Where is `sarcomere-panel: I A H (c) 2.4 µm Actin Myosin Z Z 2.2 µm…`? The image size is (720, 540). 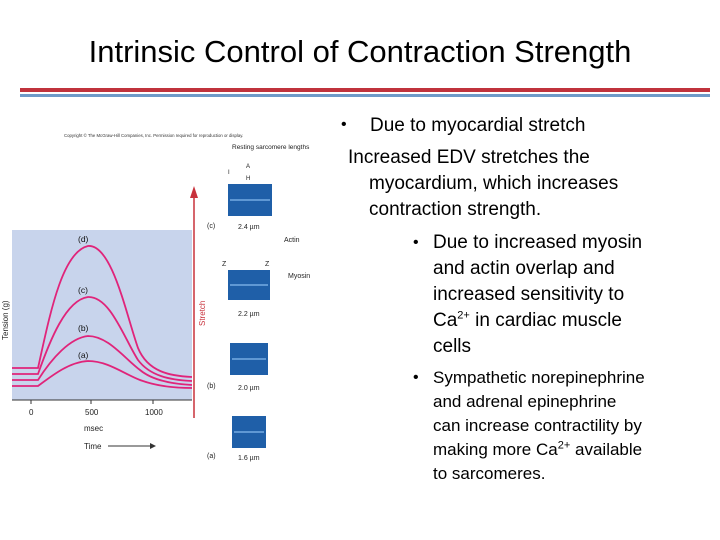
sarcomere-panel: I A H (c) 2.4 µm Actin Myosin Z Z 2.2 µm… is located at coordinates (258, 313).